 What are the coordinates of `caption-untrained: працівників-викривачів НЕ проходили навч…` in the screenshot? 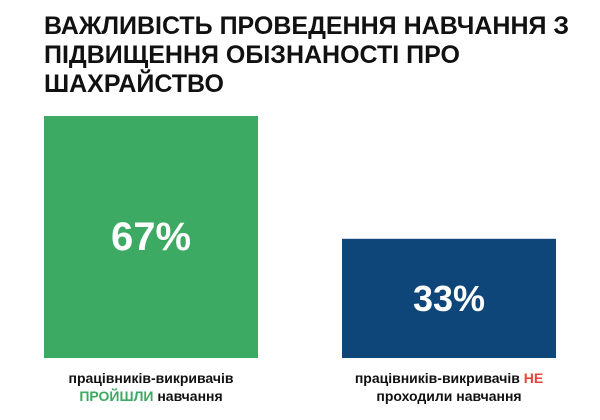 It's located at (449, 387).